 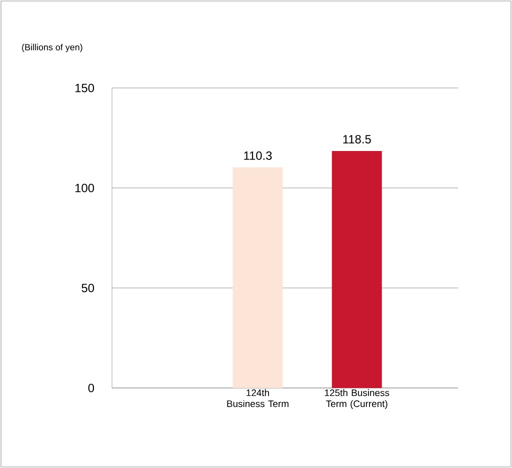 I want to click on y-tick-label: 150, so click(x=84, y=88).